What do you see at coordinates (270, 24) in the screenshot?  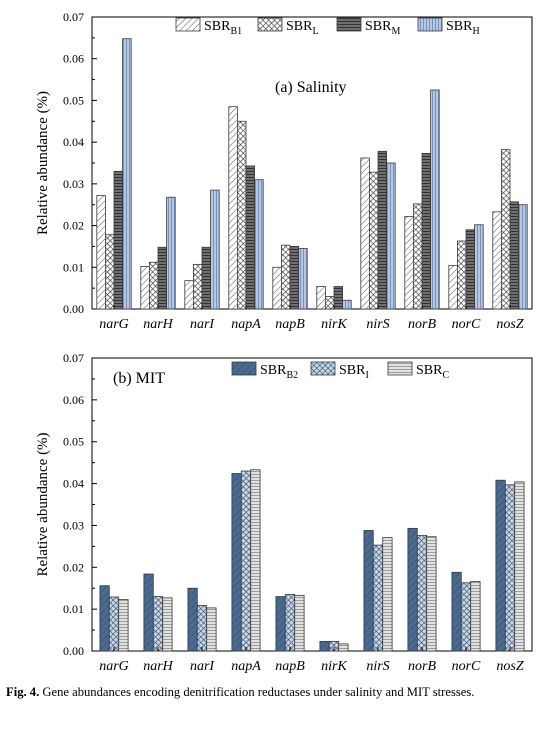 I see `legend-swatch-SBRL` at bounding box center [270, 24].